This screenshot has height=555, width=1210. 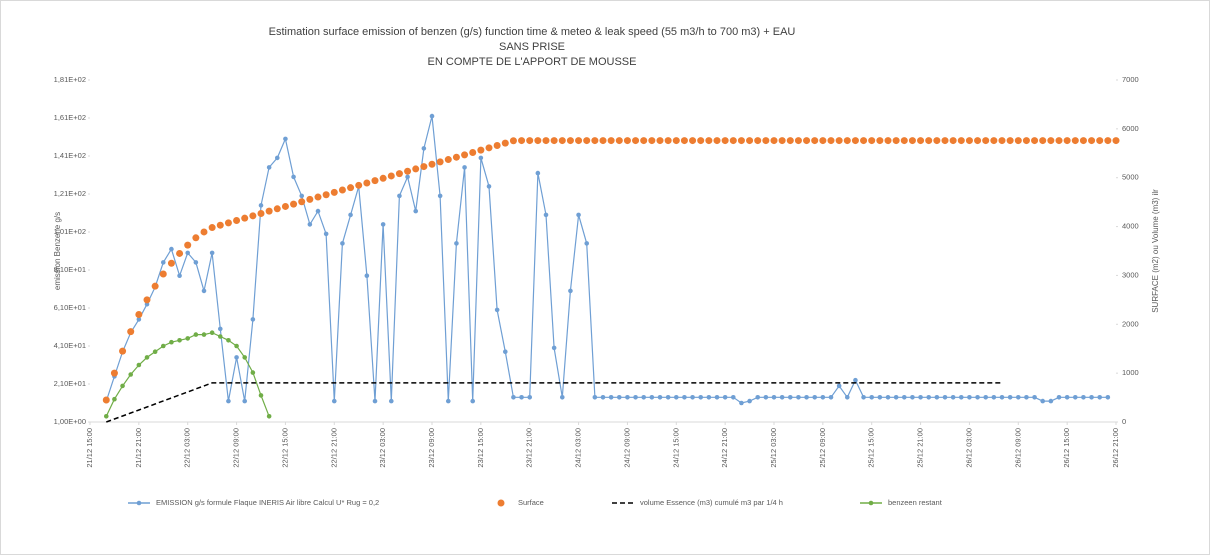 I want to click on x-tick-label: 22/12 03:00, so click(x=187, y=448).